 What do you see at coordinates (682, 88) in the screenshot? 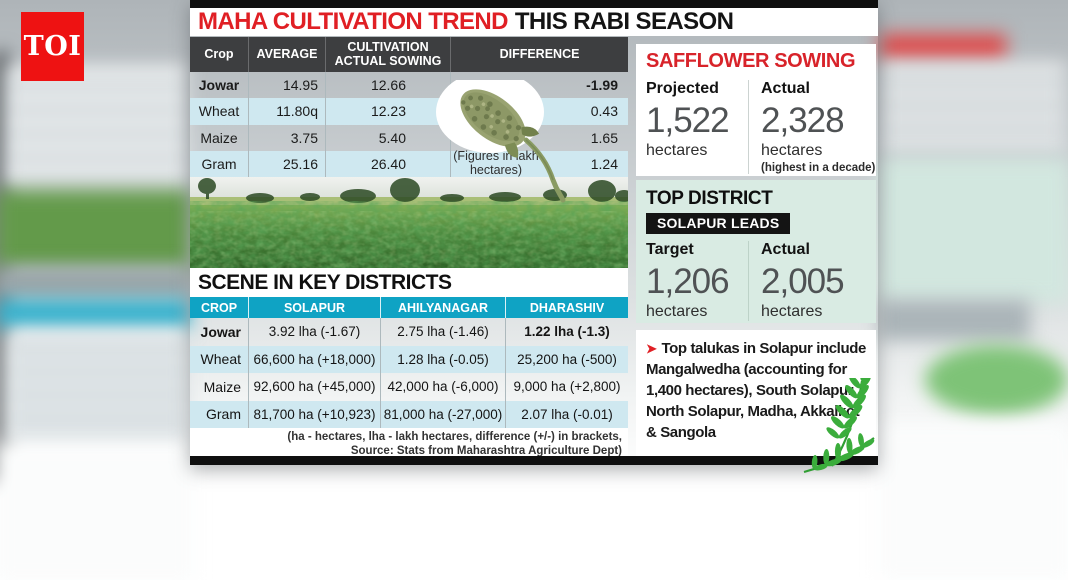
I see `projected-label: Projected` at bounding box center [682, 88].